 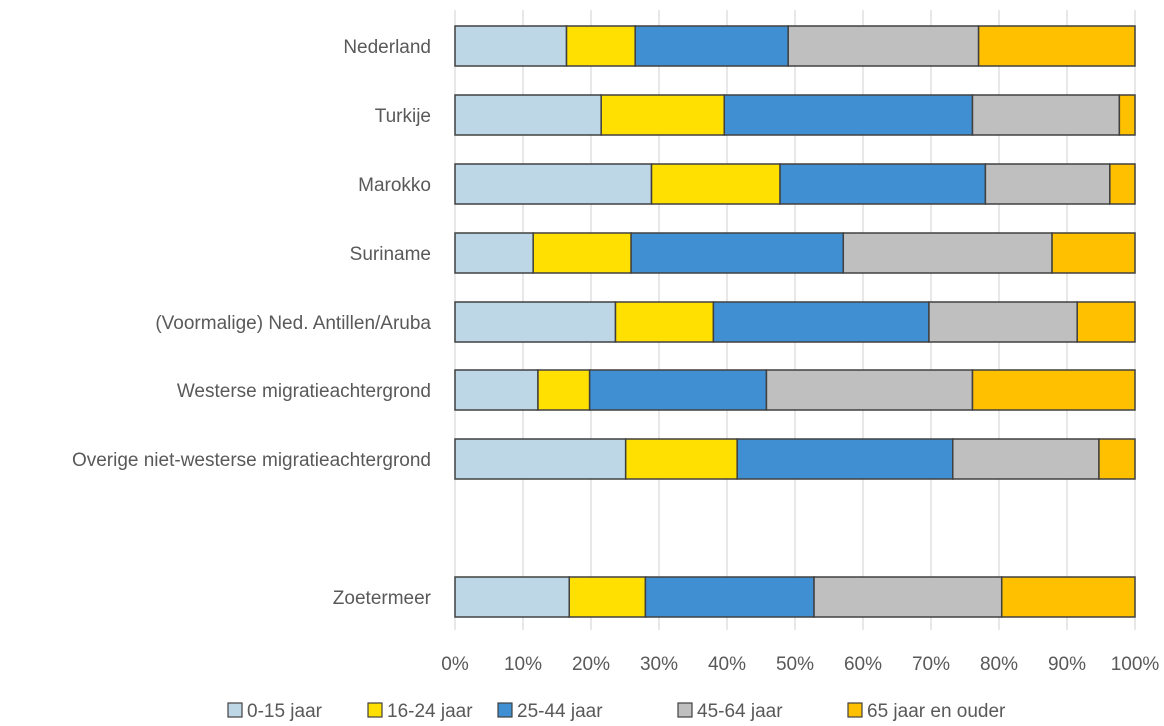 What do you see at coordinates (936, 711) in the screenshot?
I see `legend-label: 65 jaar en ouder` at bounding box center [936, 711].